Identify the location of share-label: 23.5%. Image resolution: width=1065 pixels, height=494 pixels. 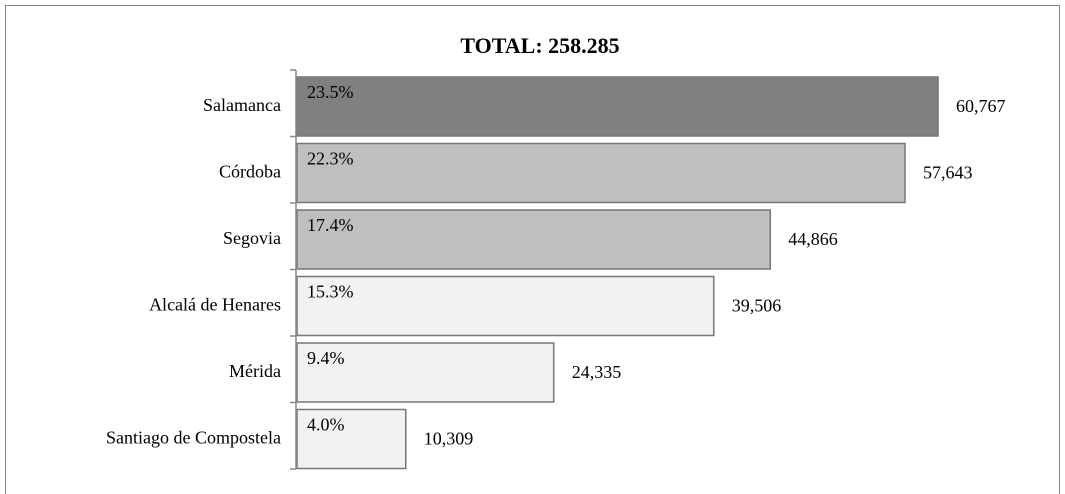
(330, 92).